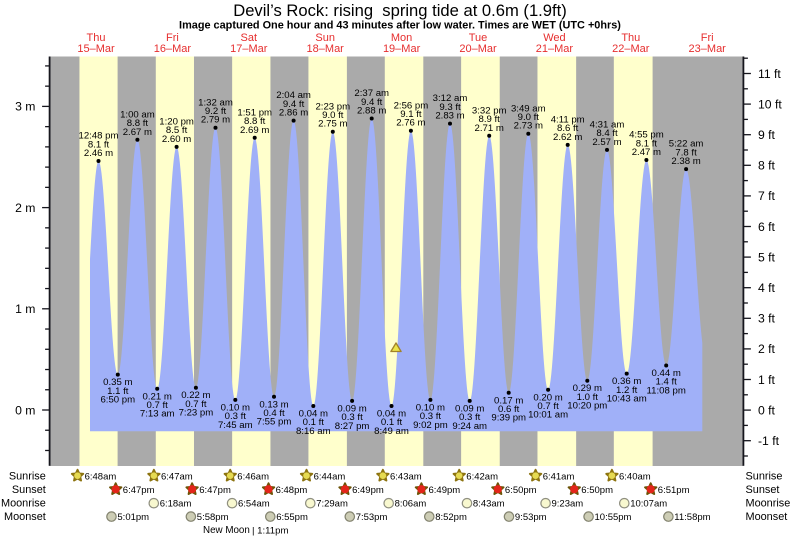 This screenshot has height=539, width=793. Describe the element at coordinates (548, 406) in the screenshot. I see `svg-text: 0.7 ft` at that location.